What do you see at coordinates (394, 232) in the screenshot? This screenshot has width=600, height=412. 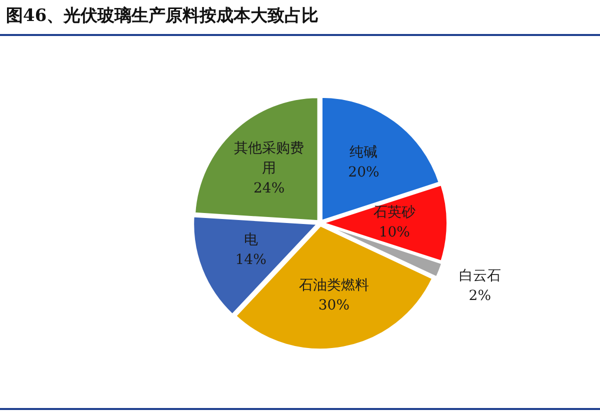 I see `data-label: 10%` at bounding box center [394, 232].